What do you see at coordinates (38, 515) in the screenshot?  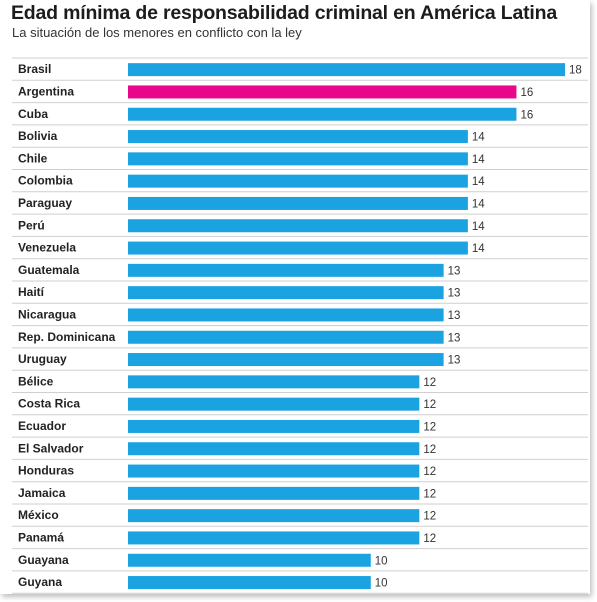 I see `category-label: México` at bounding box center [38, 515].